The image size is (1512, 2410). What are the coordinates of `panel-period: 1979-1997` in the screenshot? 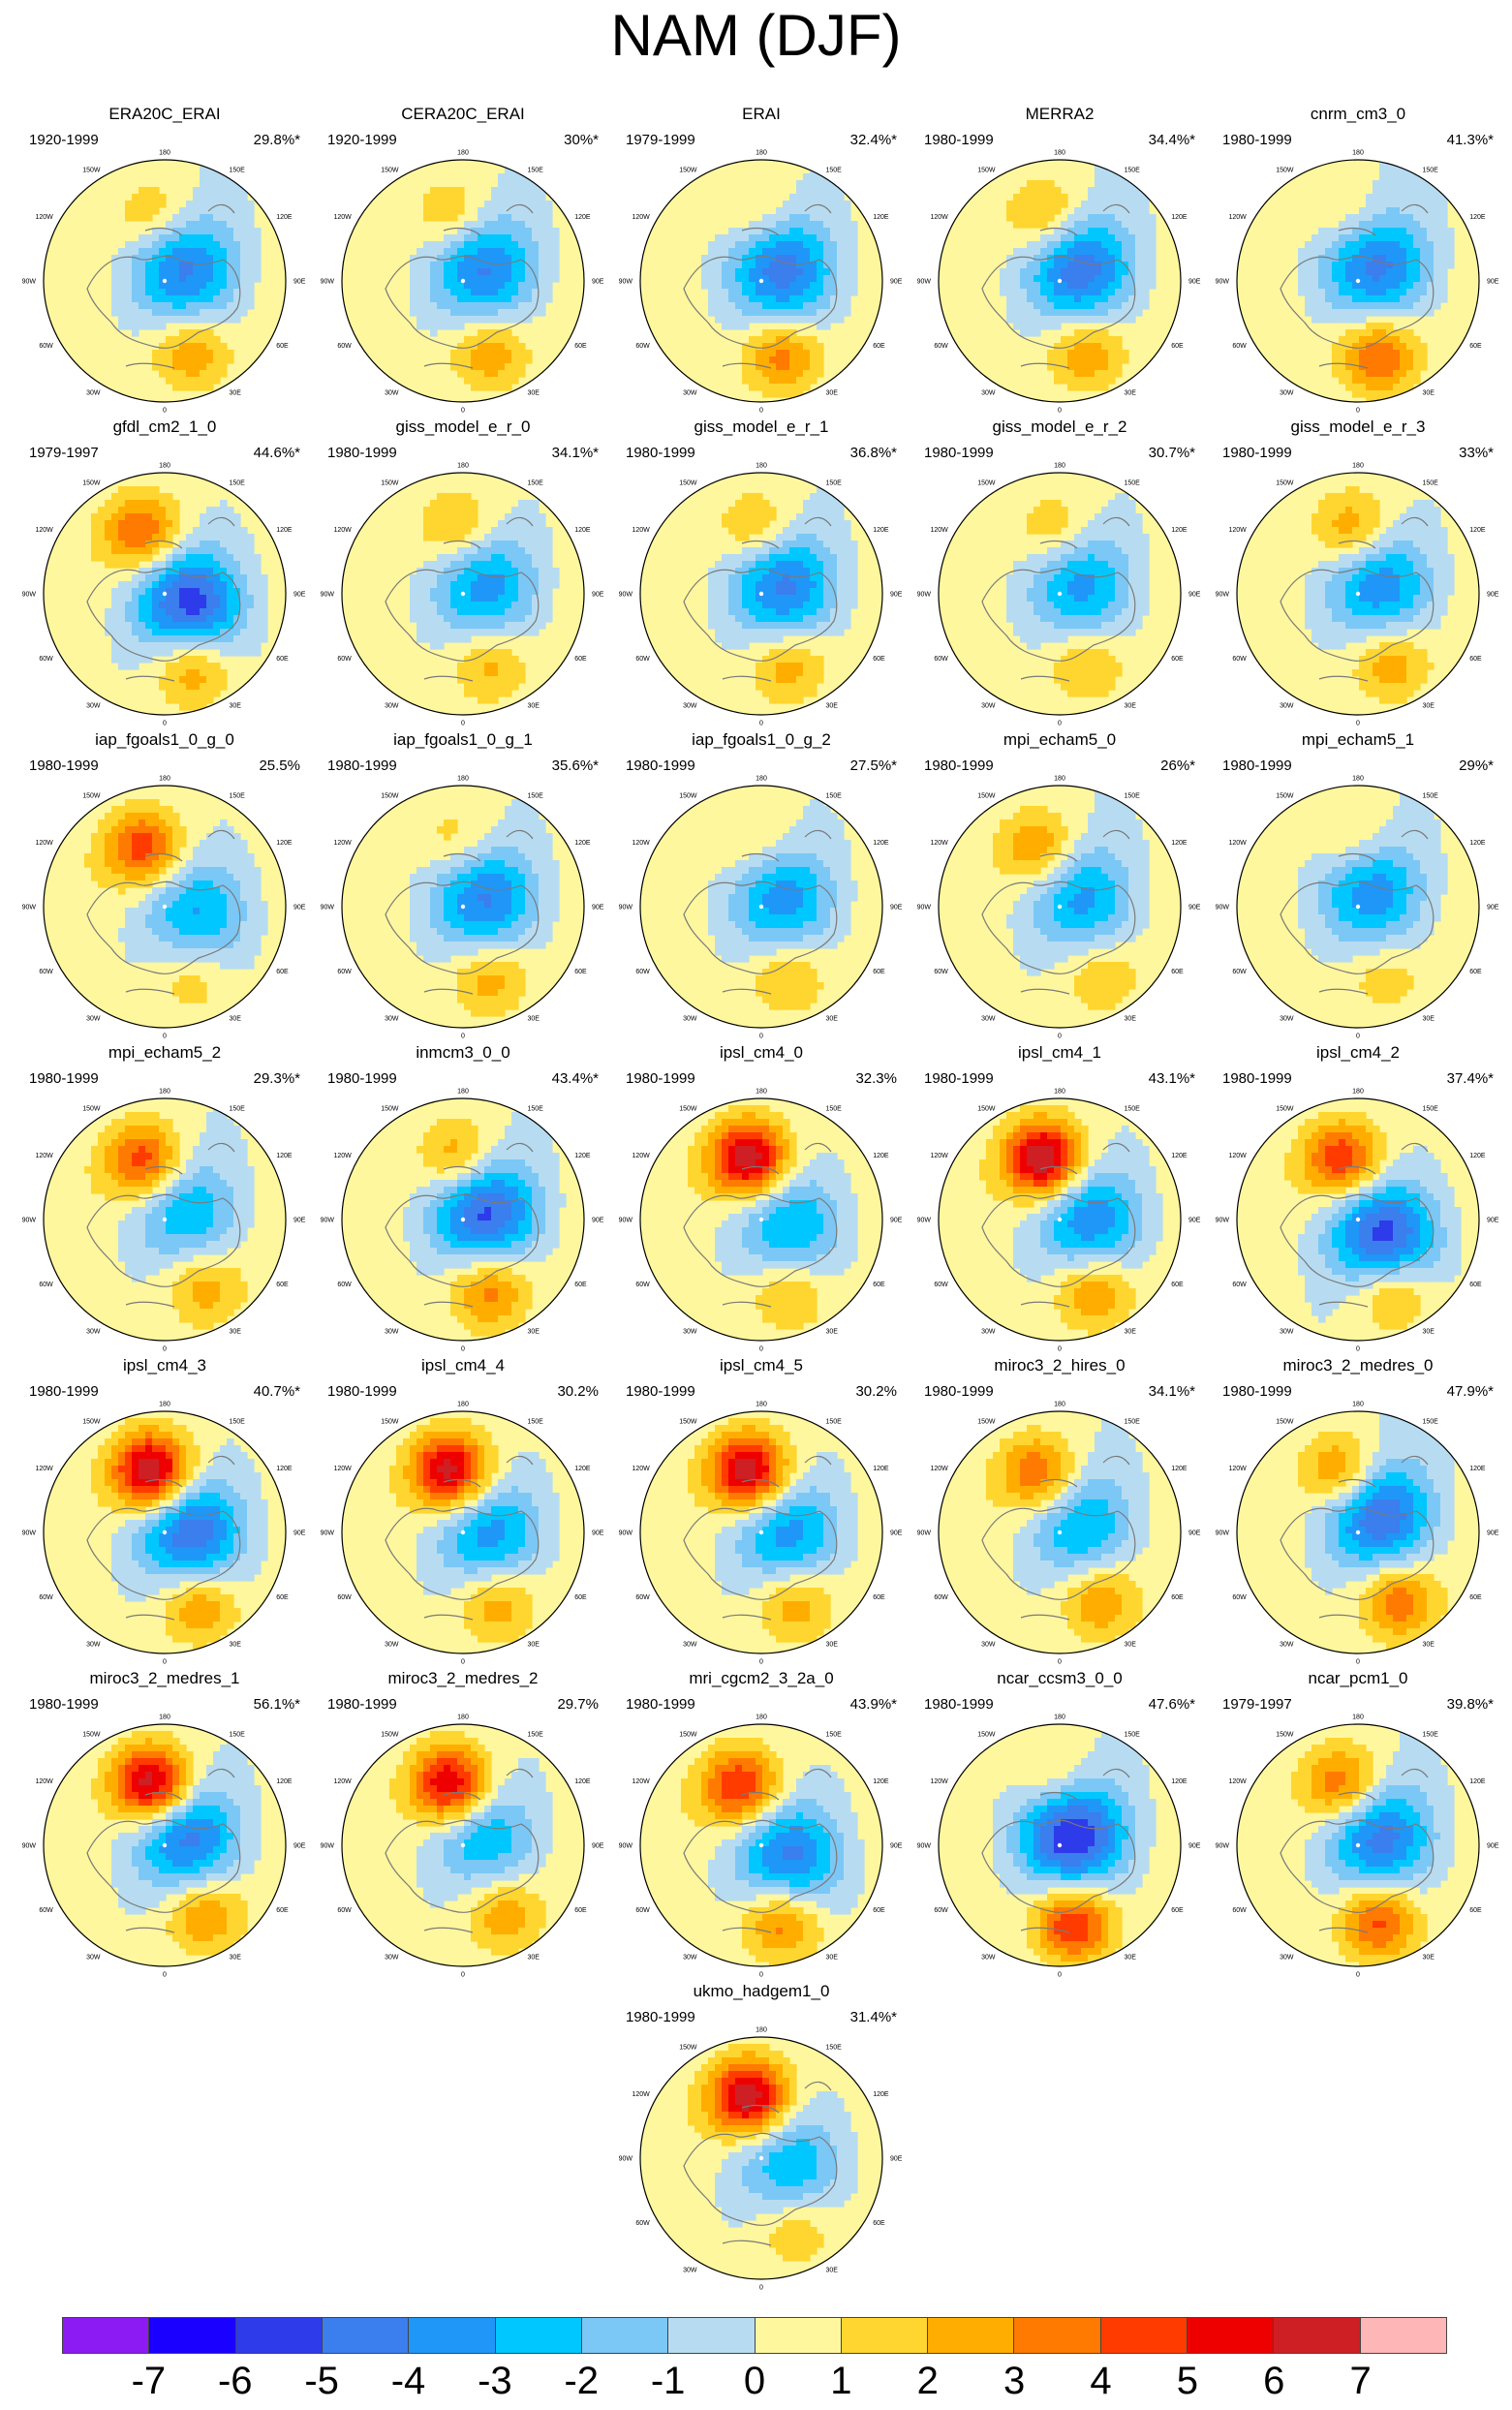 It's located at (1257, 1705).